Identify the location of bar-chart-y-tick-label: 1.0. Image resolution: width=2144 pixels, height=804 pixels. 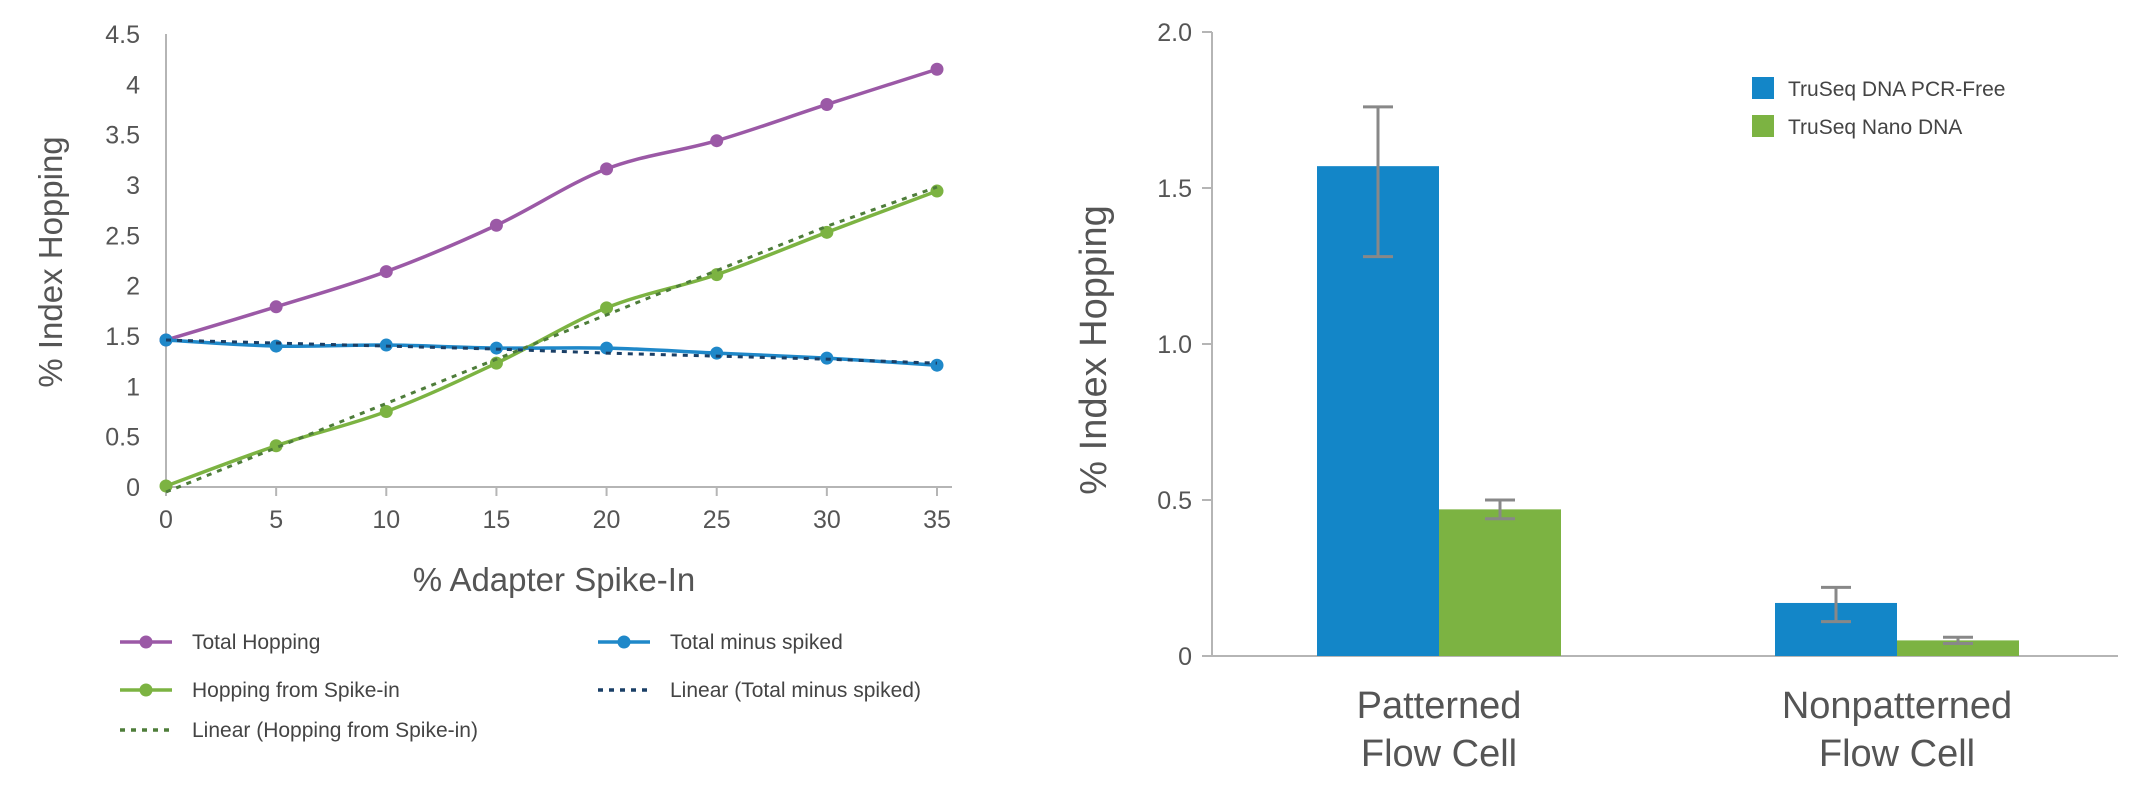
(1174, 345).